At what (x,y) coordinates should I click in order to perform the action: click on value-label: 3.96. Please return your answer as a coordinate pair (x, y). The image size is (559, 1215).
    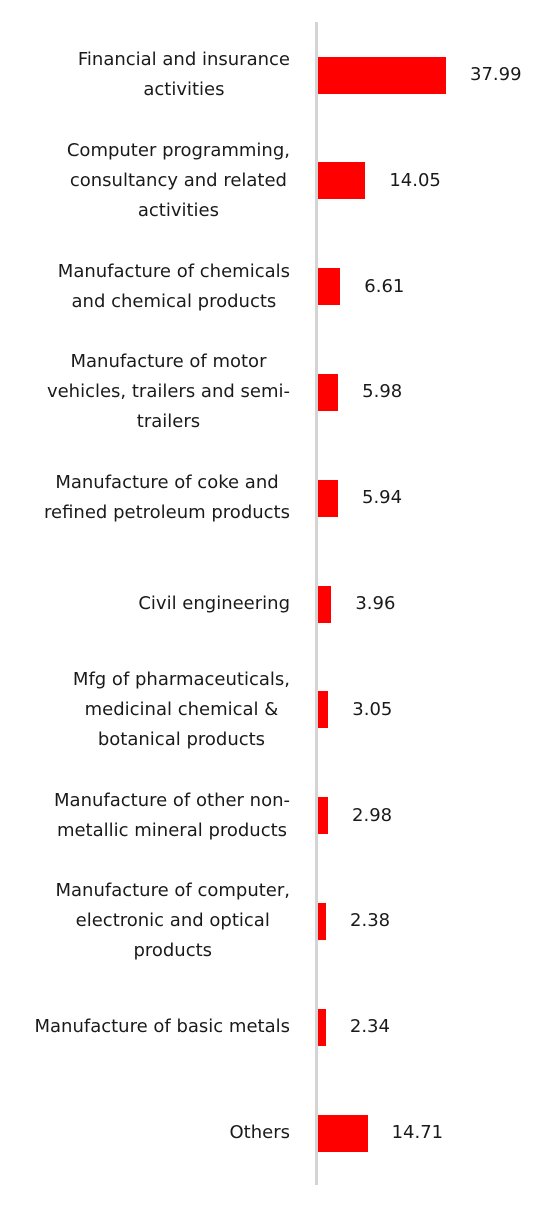
    Looking at the image, I should click on (375, 603).